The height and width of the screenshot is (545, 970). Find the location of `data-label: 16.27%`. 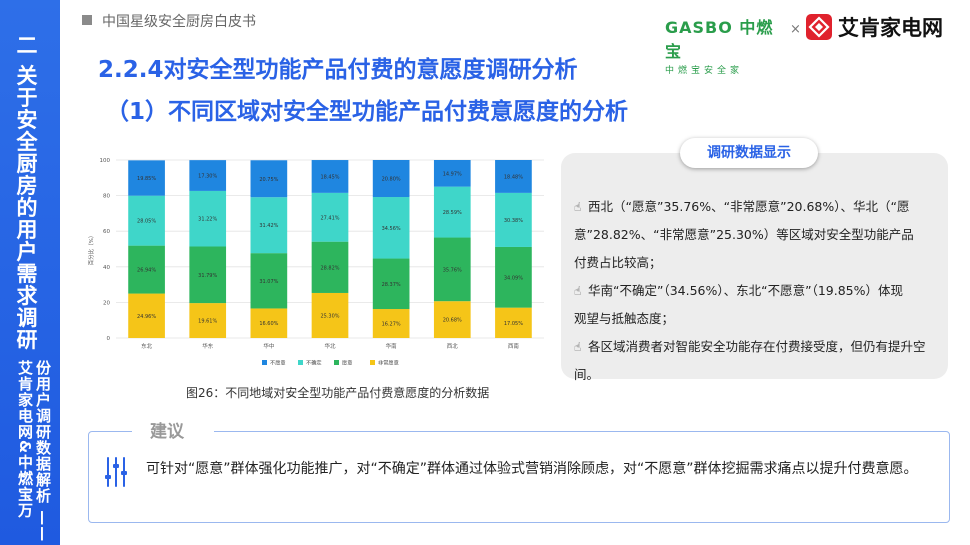

data-label: 16.27% is located at coordinates (391, 325).